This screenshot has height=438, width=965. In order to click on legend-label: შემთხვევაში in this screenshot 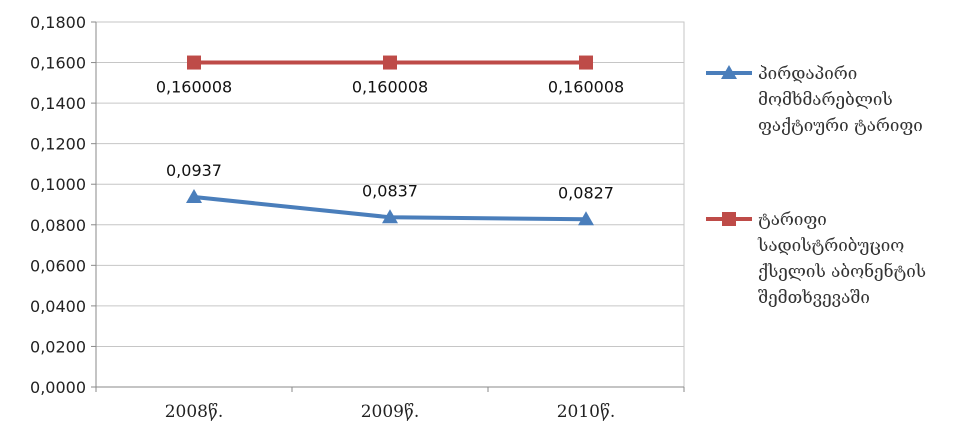, I will do `click(814, 298)`.